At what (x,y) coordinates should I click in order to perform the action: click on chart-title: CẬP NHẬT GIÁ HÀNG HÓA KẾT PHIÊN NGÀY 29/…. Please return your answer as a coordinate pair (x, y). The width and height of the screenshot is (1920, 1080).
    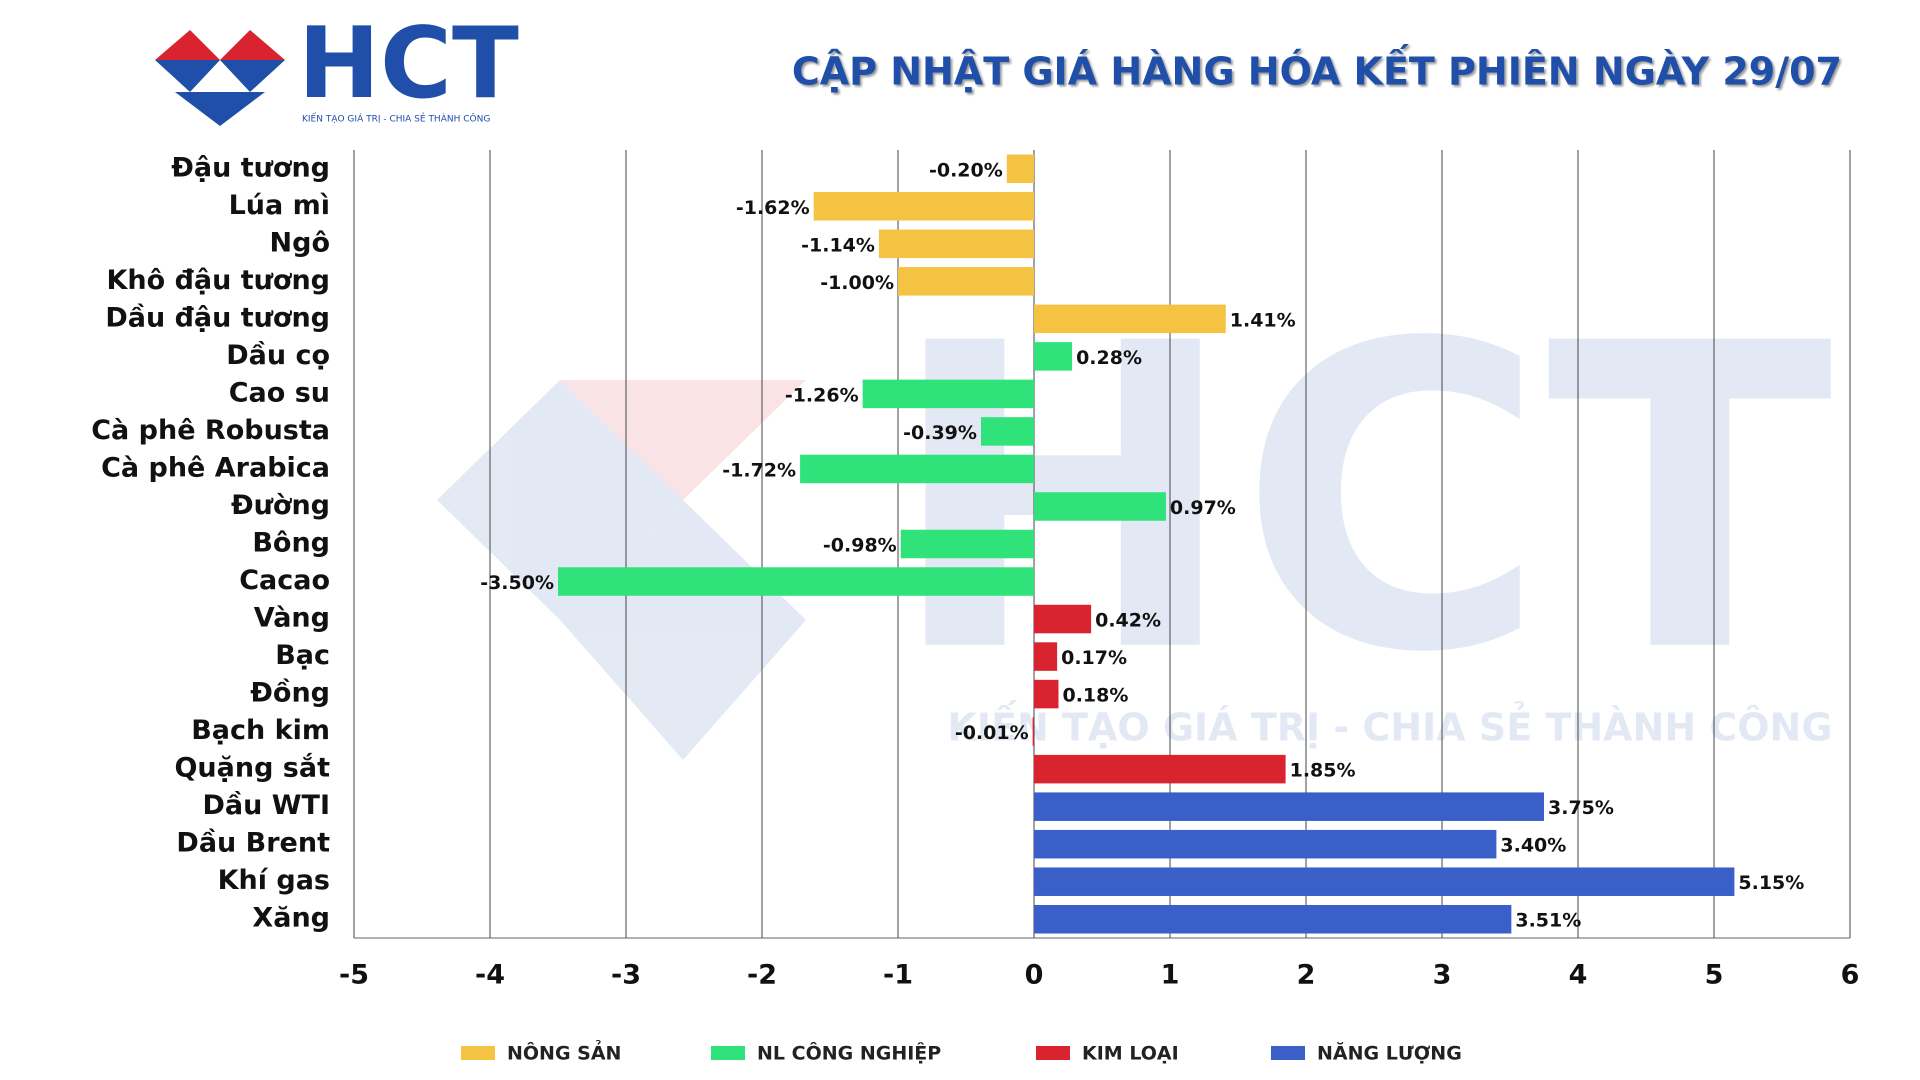
    Looking at the image, I should click on (1317, 69).